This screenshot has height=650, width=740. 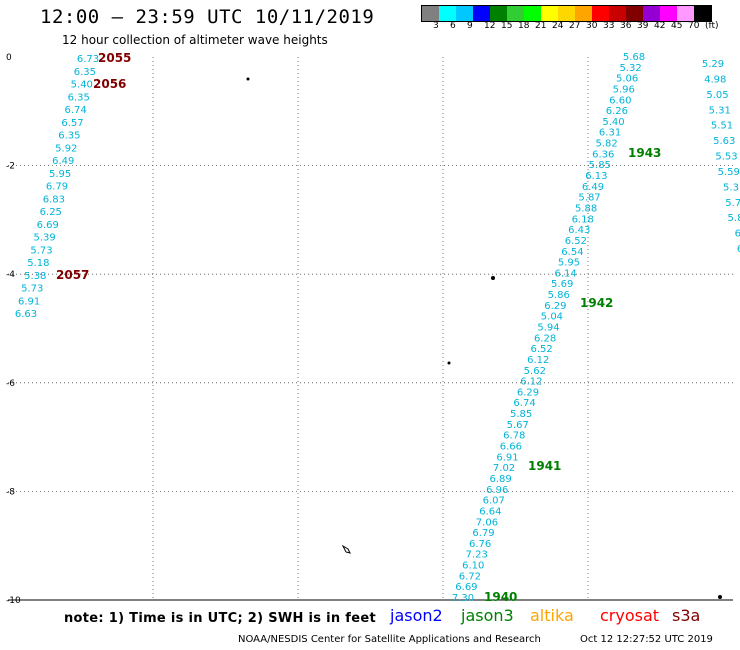 I want to click on scale-label: 6, so click(x=453, y=26).